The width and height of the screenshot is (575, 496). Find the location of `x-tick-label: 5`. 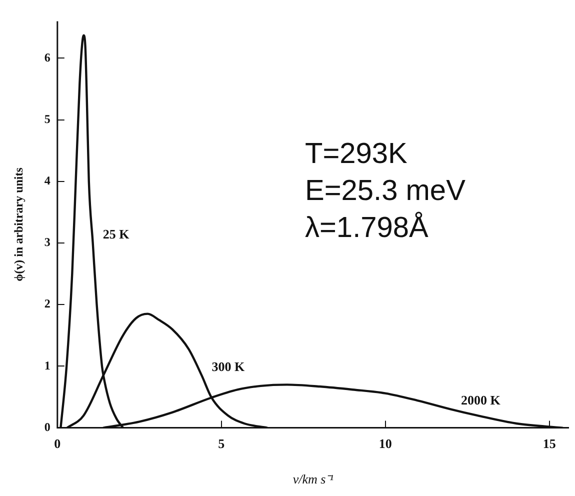

x-tick-label: 5 is located at coordinates (222, 443).